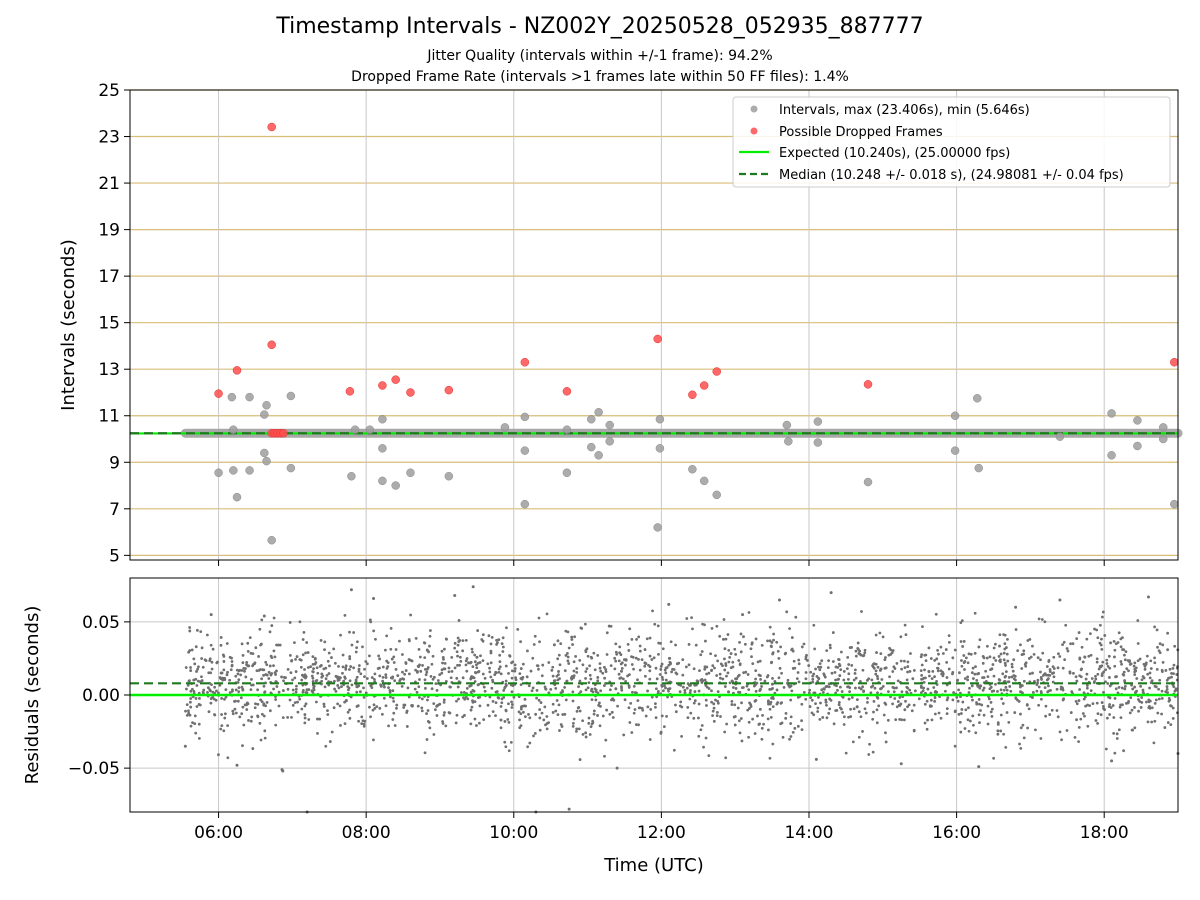 The height and width of the screenshot is (900, 1200). Describe the element at coordinates (661, 833) in the screenshot. I see `x-tick-label: 12:00` at that location.